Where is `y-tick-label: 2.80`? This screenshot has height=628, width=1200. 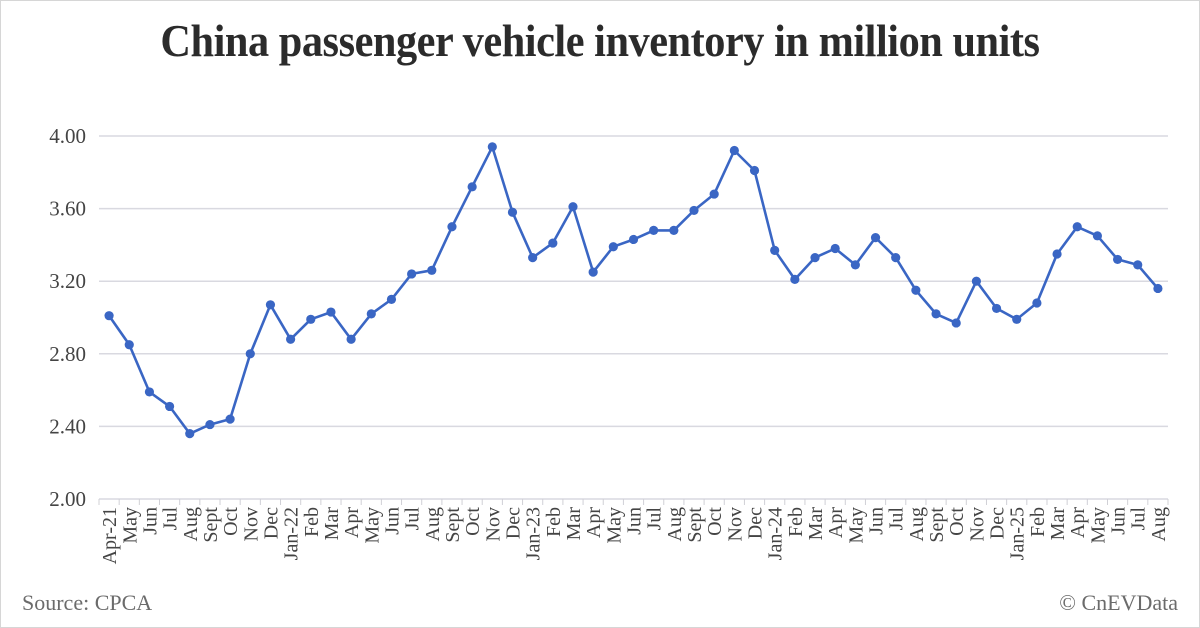
y-tick-label: 2.80 is located at coordinates (67, 354).